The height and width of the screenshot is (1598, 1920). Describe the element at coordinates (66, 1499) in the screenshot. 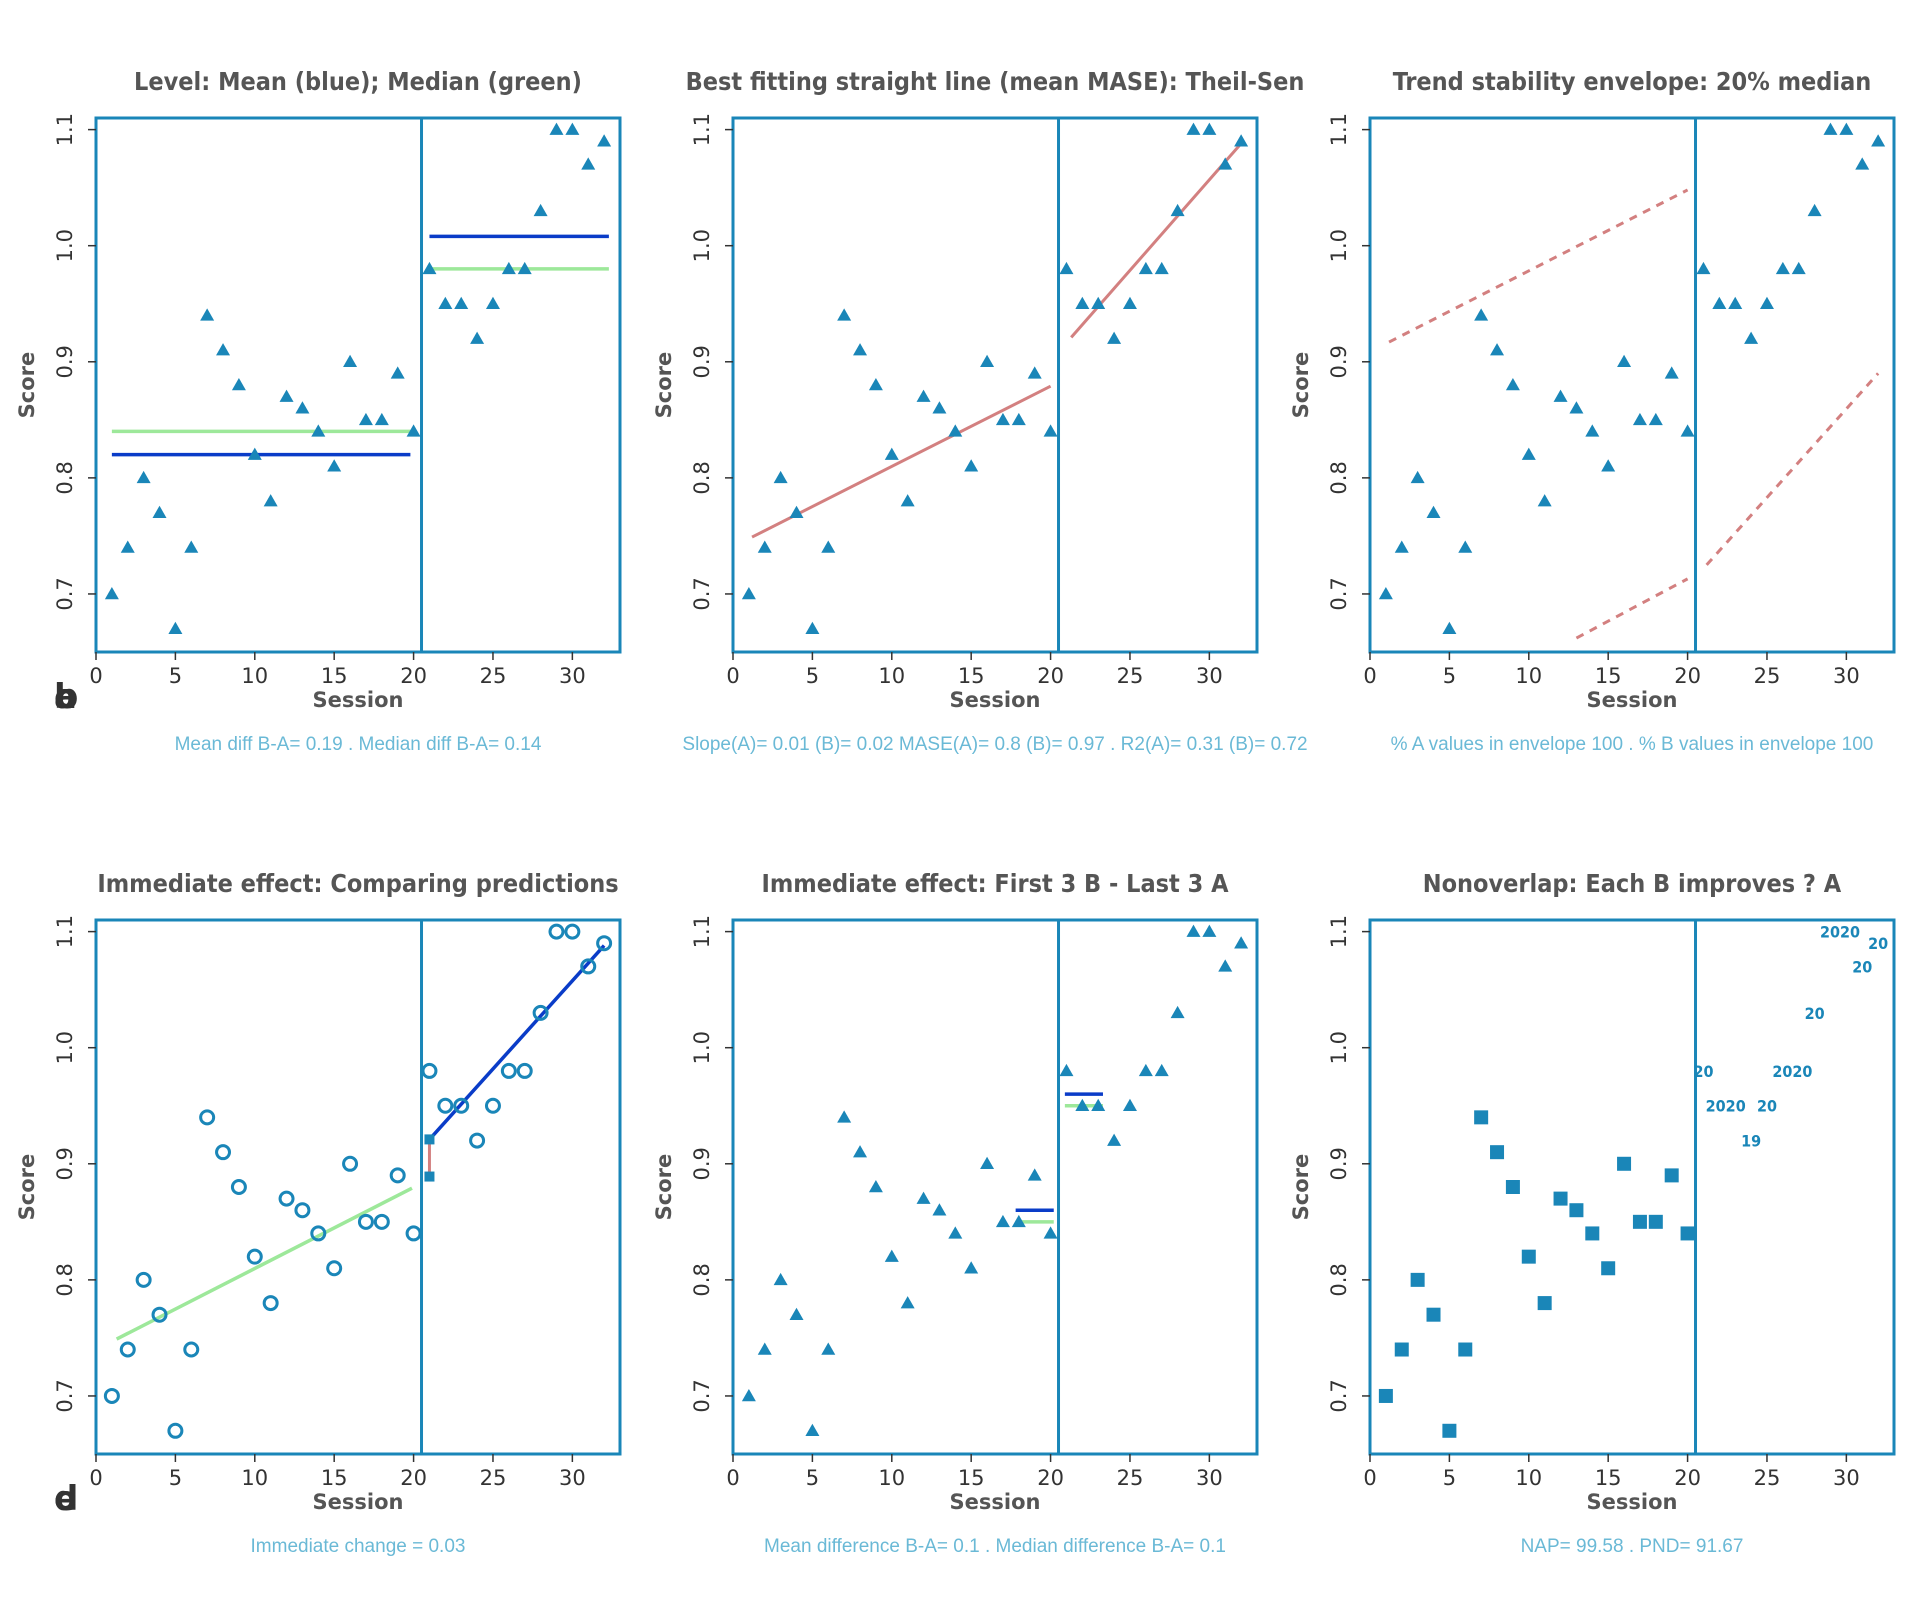

I see `panel-letter: d` at that location.